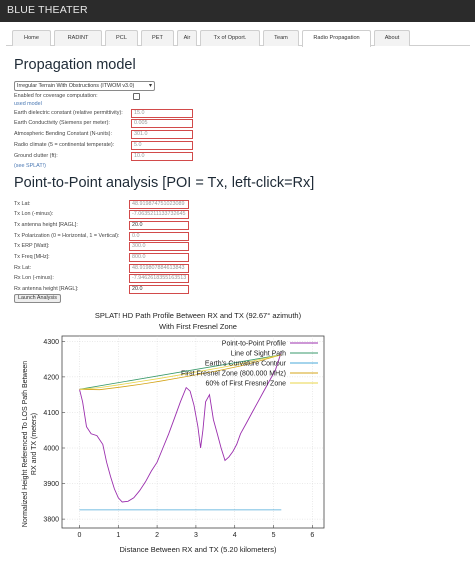  What do you see at coordinates (187, 38) in the screenshot?
I see `tab-air: Air` at bounding box center [187, 38].